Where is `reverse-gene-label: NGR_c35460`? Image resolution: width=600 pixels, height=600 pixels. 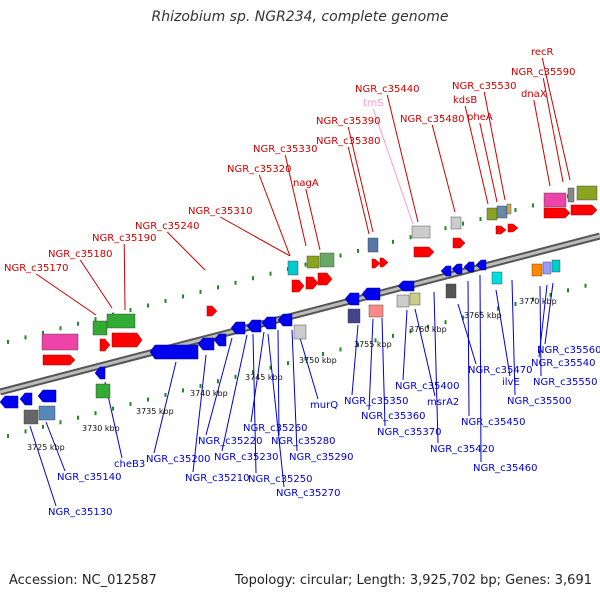
reverse-gene-label: NGR_c35460 is located at coordinates (505, 468).